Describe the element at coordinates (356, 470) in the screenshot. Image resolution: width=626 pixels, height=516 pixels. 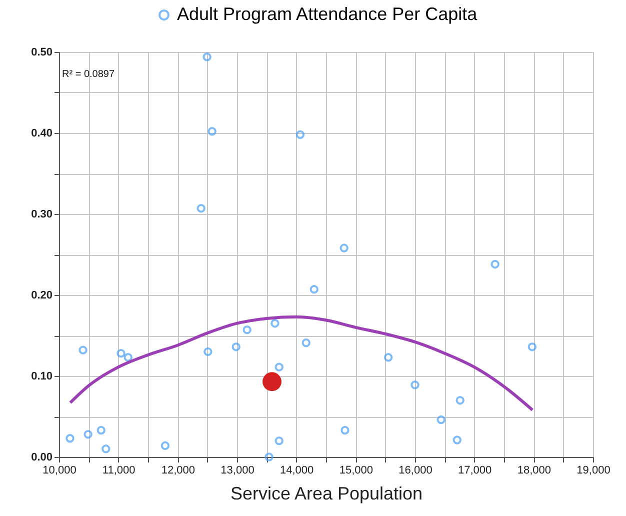
I see `x-tick-label: 15,000` at that location.